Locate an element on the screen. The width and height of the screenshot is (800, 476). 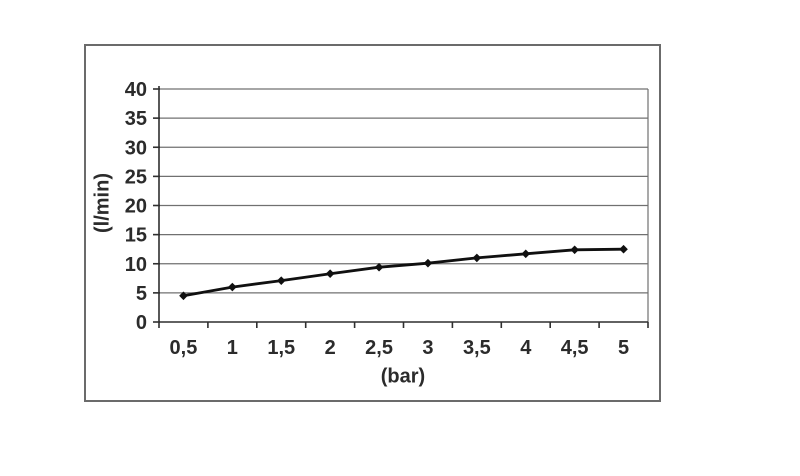
y-tick-label: 15 is located at coordinates (136, 236).